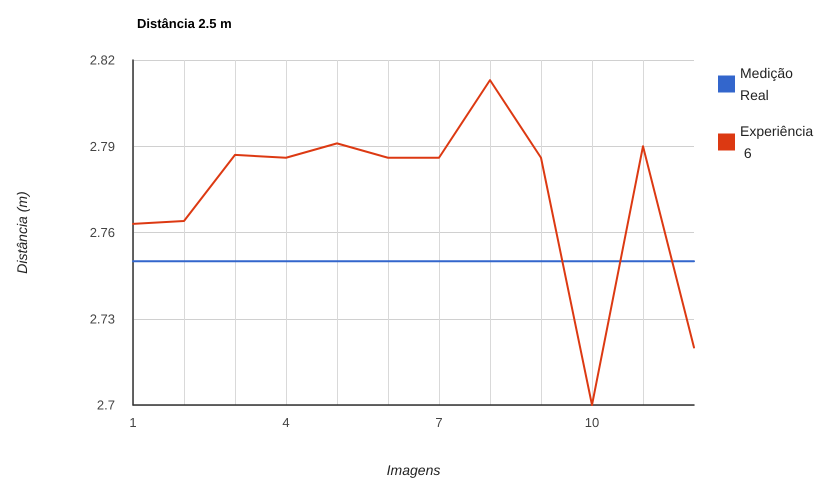 The height and width of the screenshot is (488, 840). I want to click on y-tick-label: 2.7, so click(105, 405).